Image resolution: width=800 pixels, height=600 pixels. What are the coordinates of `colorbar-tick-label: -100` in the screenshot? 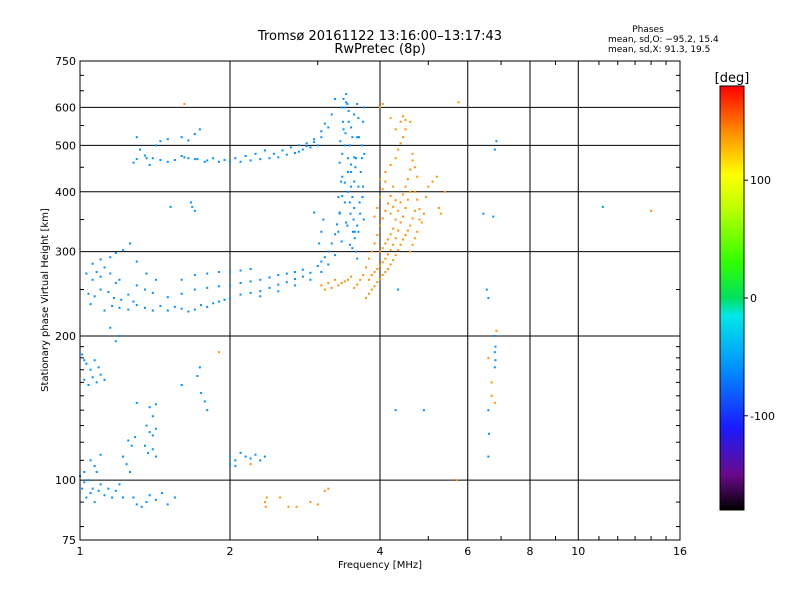 It's located at (762, 416).